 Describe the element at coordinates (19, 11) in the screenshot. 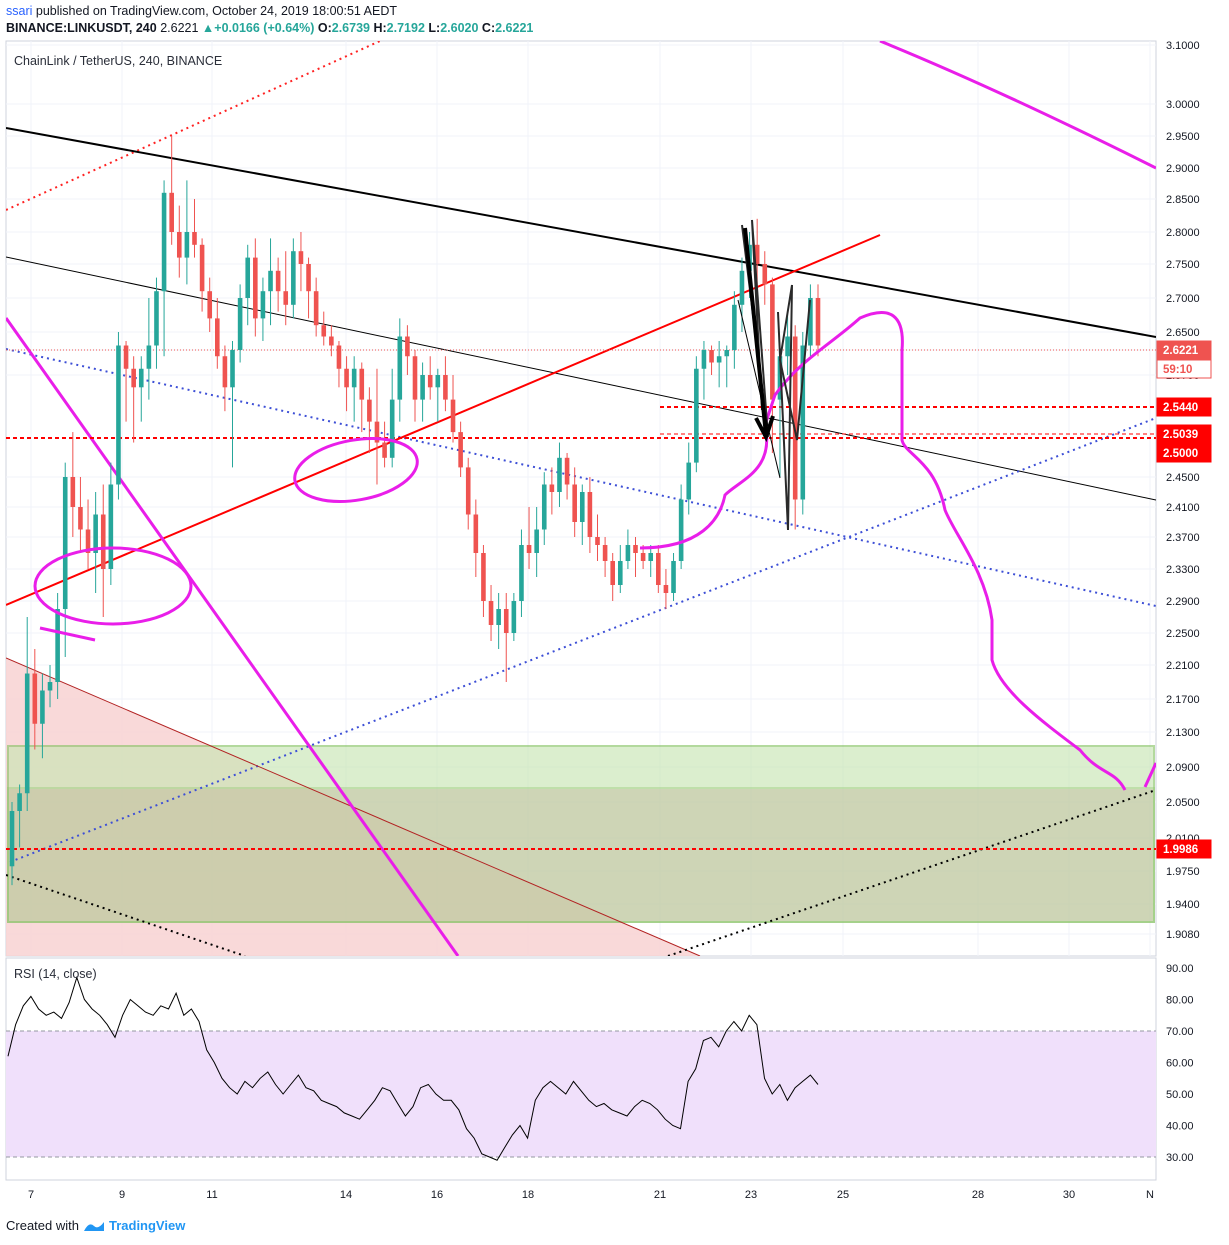

I see `author-name: ssari` at that location.